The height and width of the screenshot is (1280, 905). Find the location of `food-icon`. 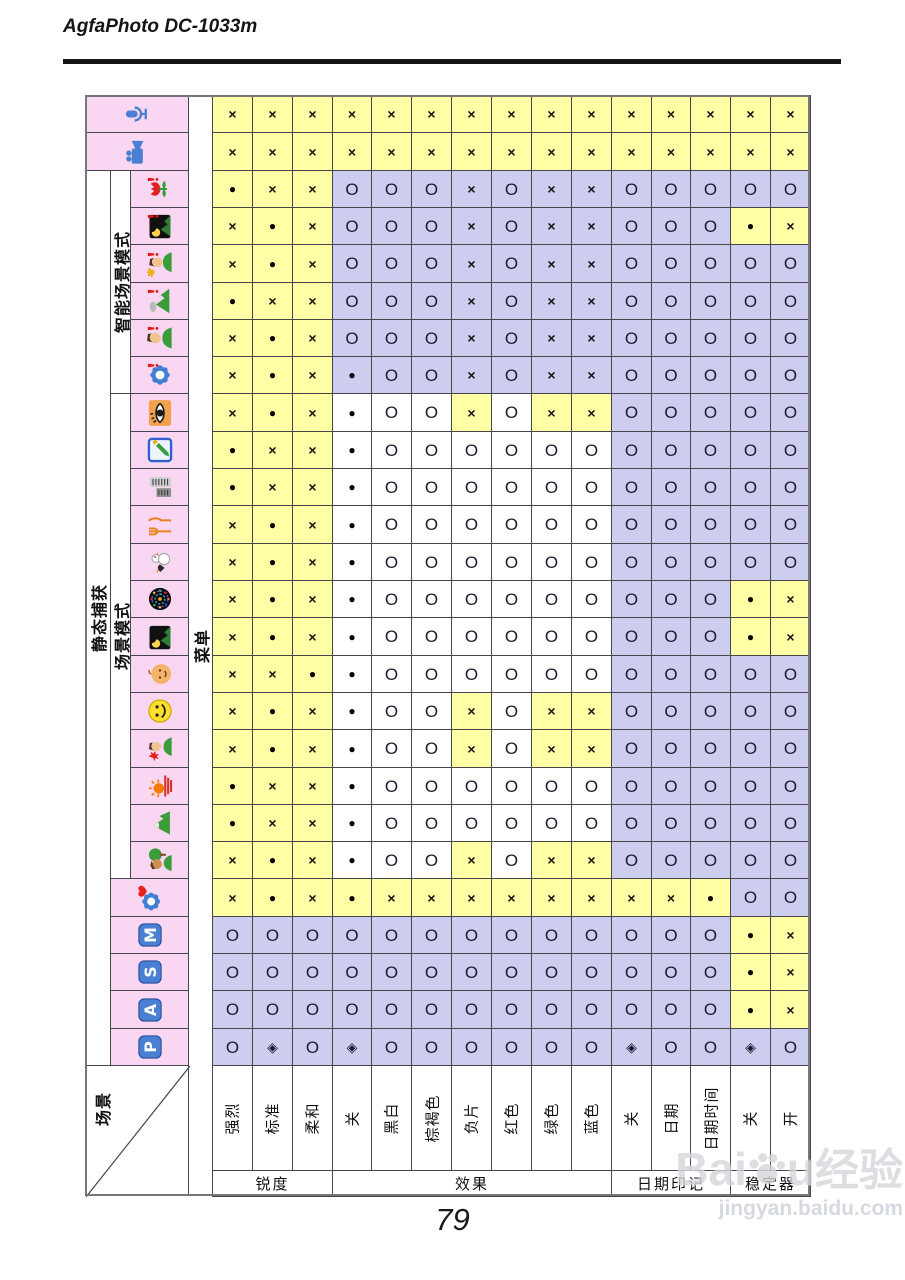

food-icon is located at coordinates (160, 525).